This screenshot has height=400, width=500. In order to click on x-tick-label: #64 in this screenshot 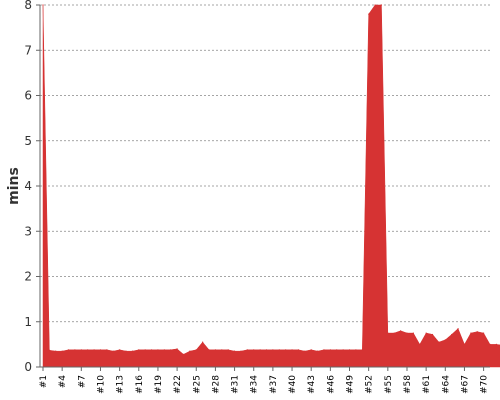, I will do `click(446, 384)`.